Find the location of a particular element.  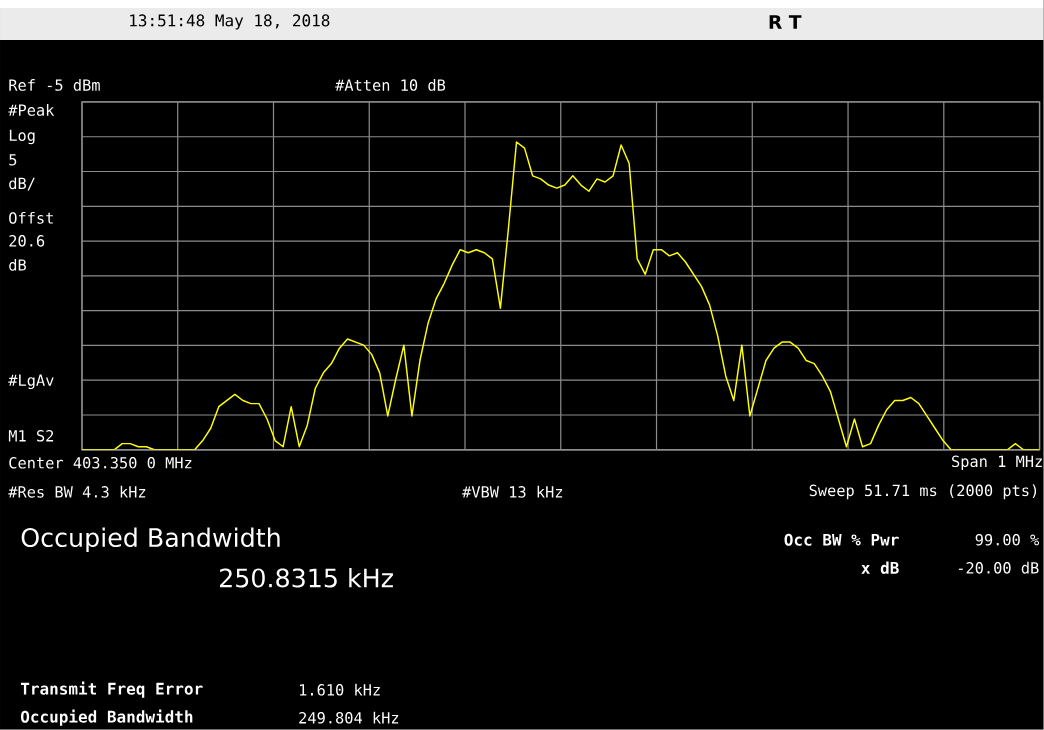

text: 13:51:48 May 18, 2018 is located at coordinates (230, 22).